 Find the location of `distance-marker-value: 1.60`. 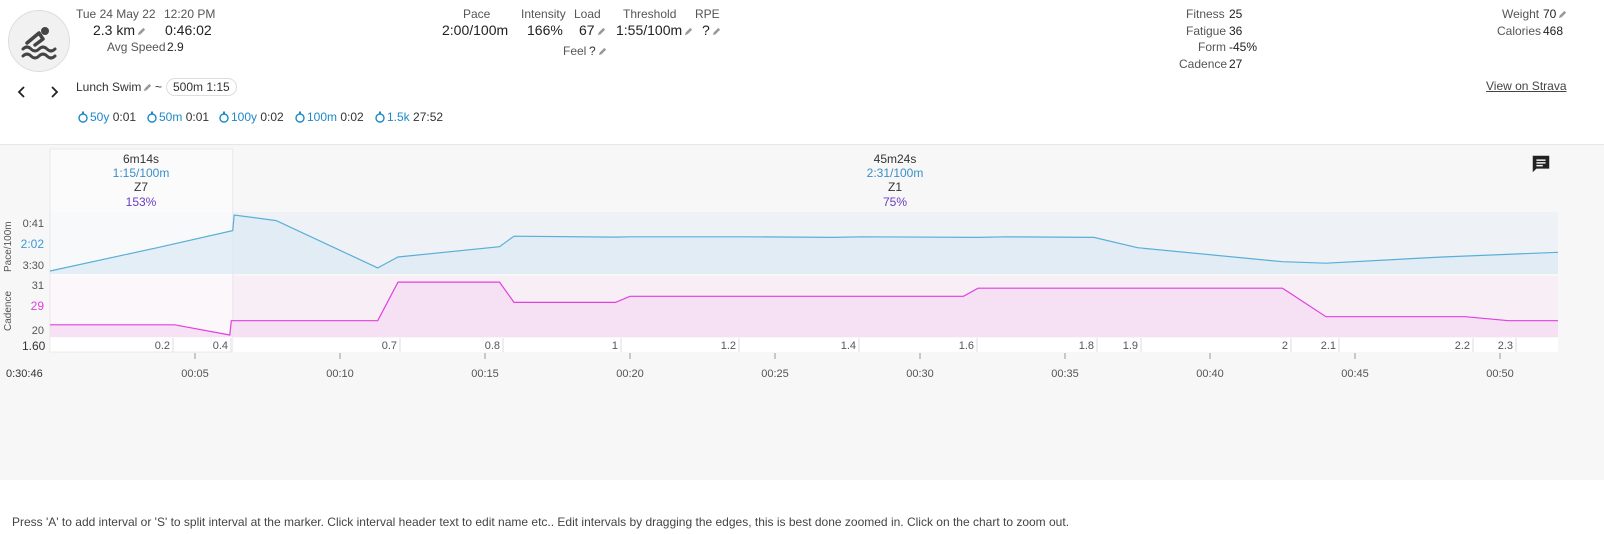

distance-marker-value: 1.60 is located at coordinates (34, 346).